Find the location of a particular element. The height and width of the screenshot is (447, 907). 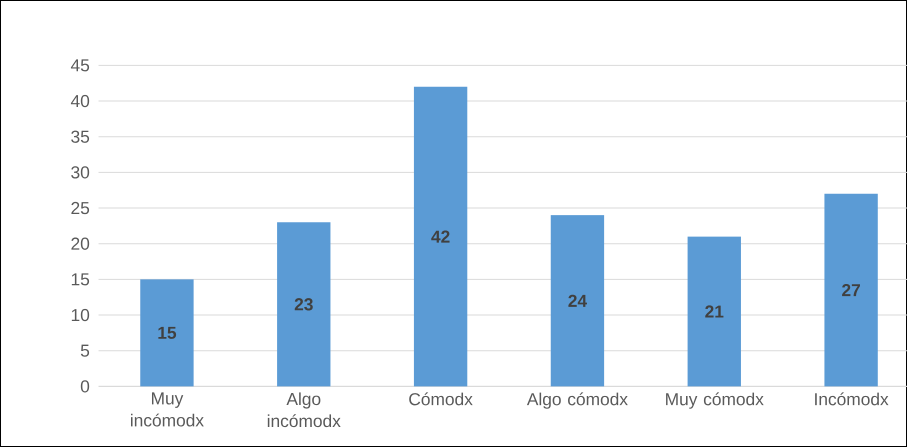

data-label: 24 is located at coordinates (577, 300).